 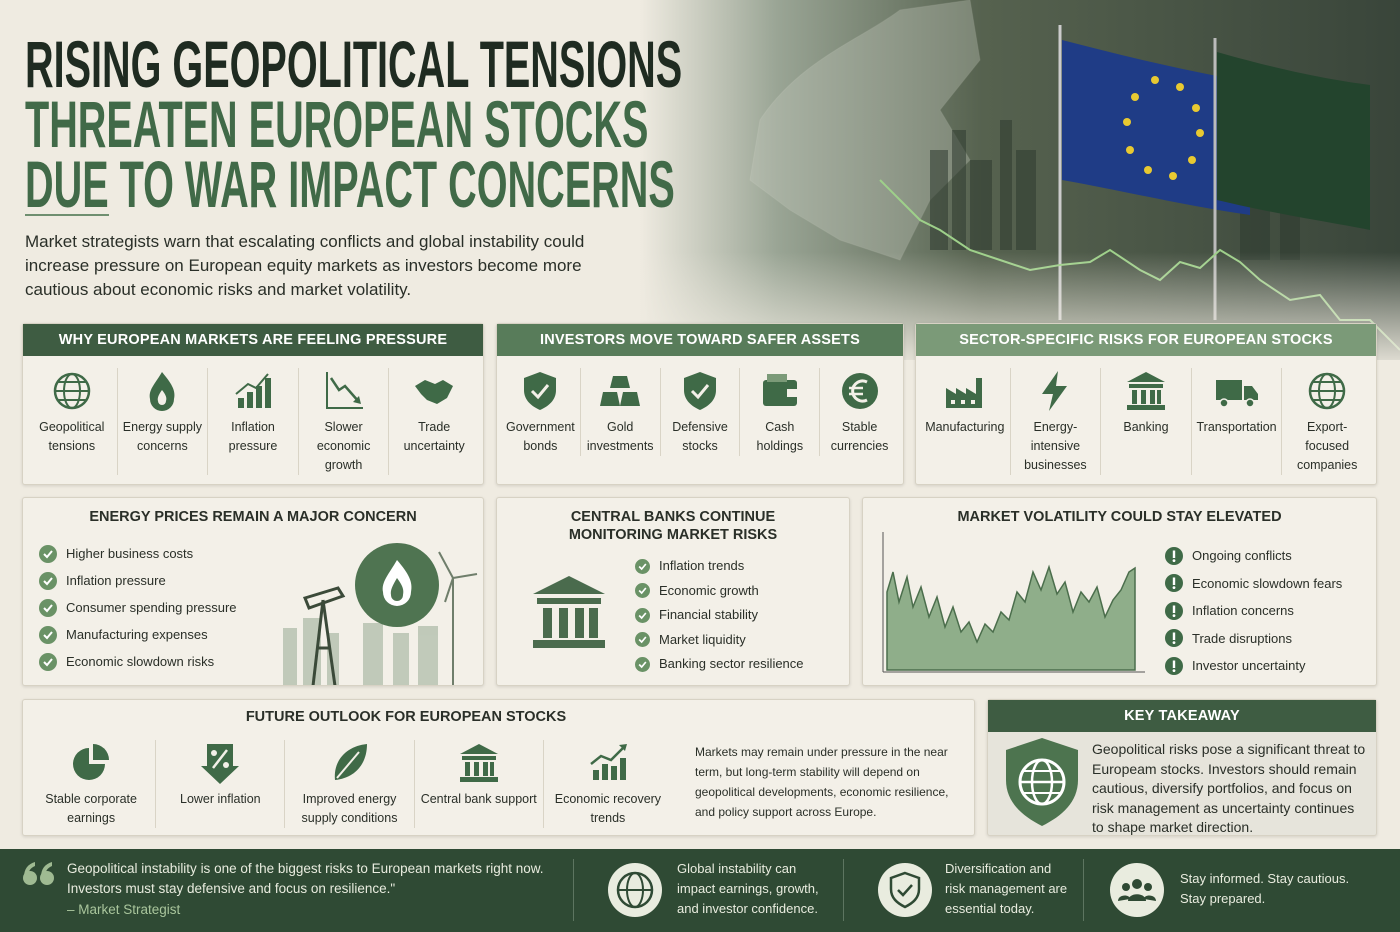 I want to click on item: Export-focused companies, so click(x=1326, y=421).